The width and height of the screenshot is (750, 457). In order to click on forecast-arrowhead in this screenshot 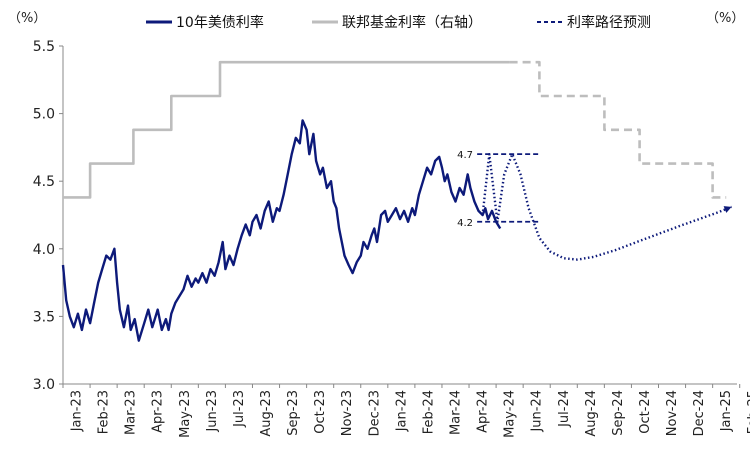, I will do `click(727, 209)`.